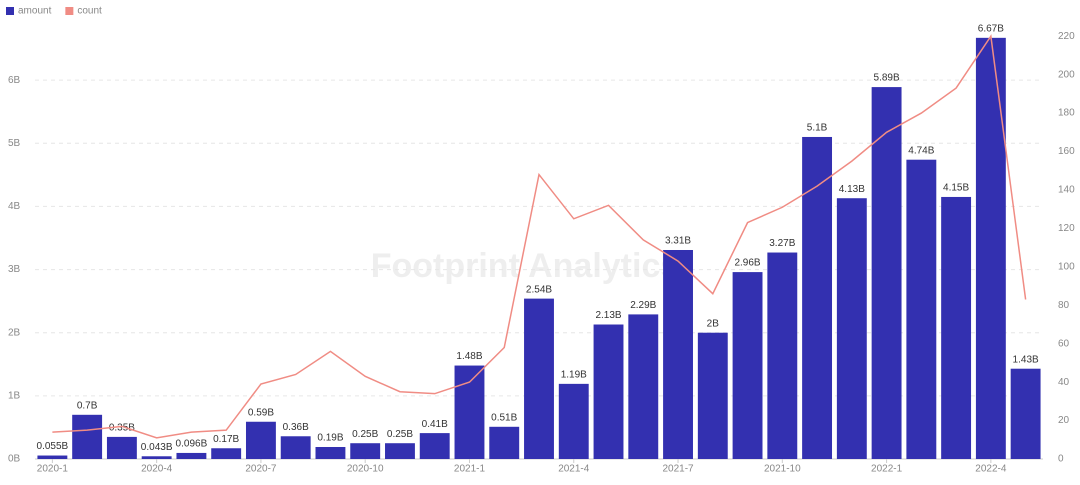  I want to click on x-tick-label: 2022-1, so click(887, 469).